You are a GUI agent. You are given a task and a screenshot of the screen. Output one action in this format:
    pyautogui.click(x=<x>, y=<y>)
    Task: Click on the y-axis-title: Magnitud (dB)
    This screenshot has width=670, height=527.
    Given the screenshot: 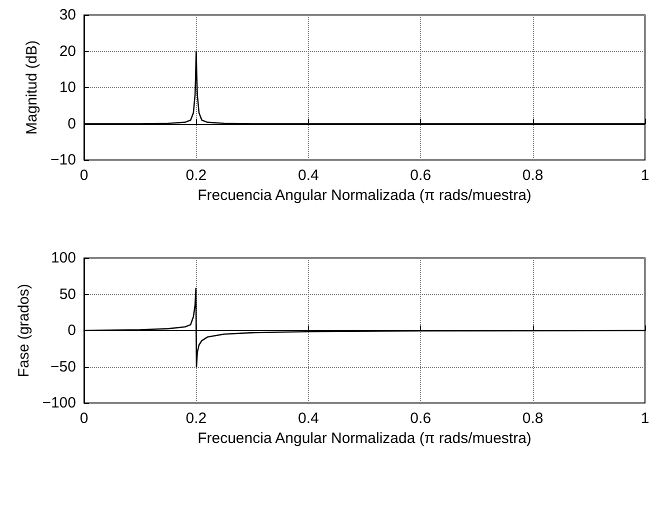 What is the action you would take?
    pyautogui.click(x=32, y=87)
    